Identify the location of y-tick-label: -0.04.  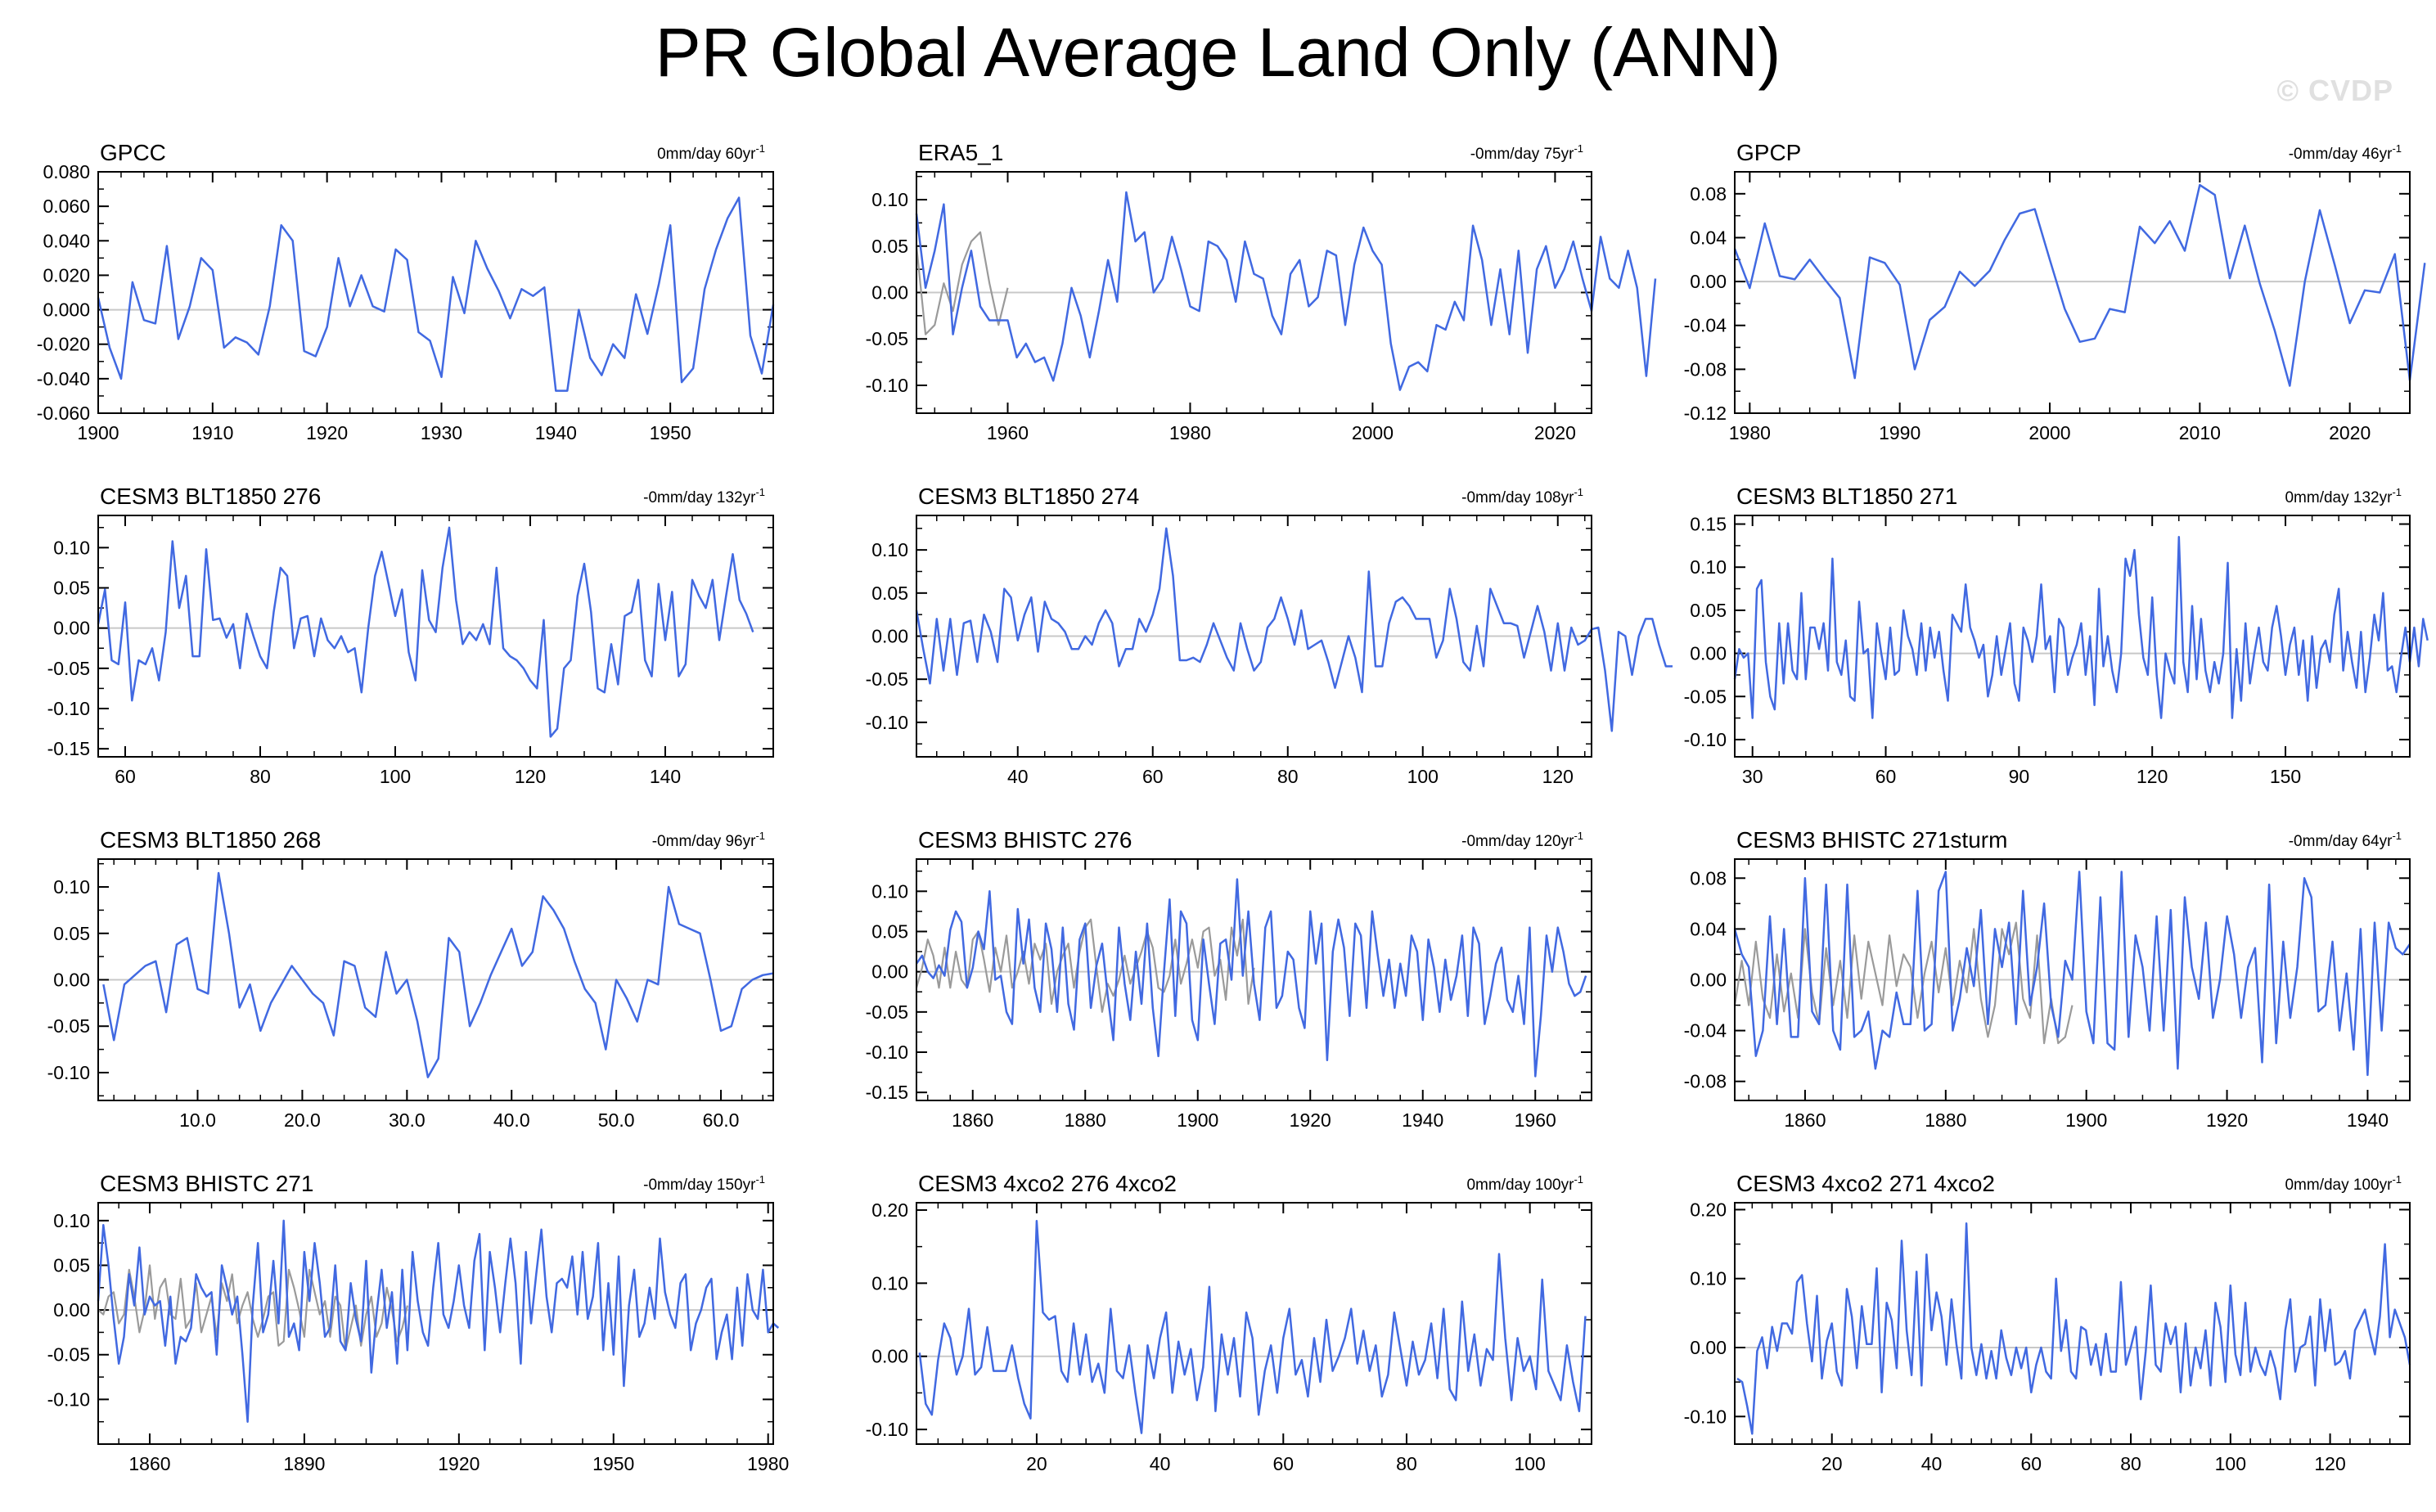
(1705, 1031).